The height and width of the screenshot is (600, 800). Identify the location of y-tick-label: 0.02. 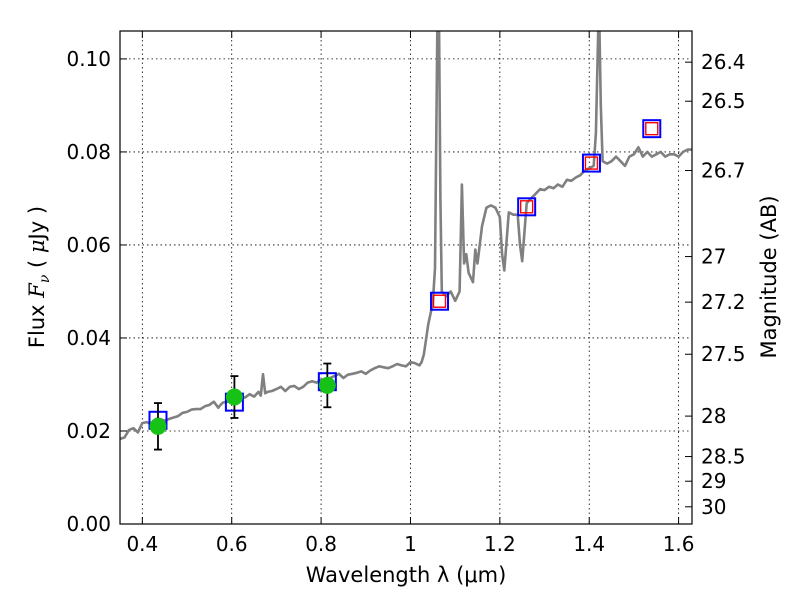
(88, 431).